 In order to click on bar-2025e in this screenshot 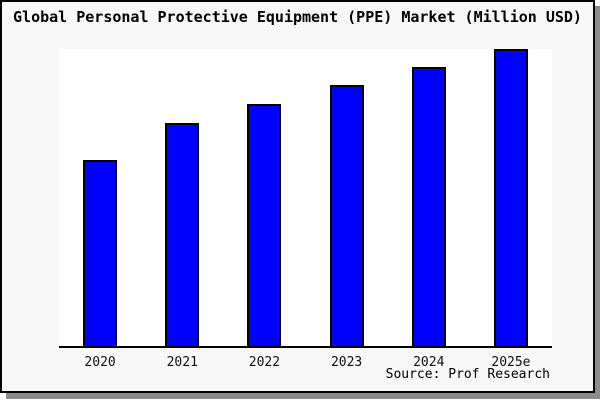, I will do `click(510, 197)`.